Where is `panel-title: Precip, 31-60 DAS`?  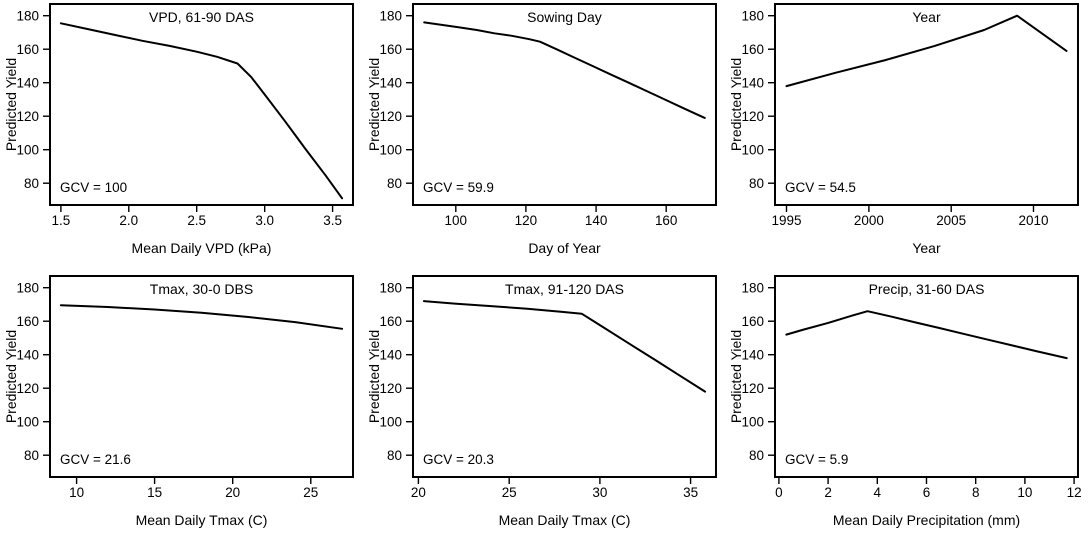
panel-title: Precip, 31-60 DAS is located at coordinates (927, 289).